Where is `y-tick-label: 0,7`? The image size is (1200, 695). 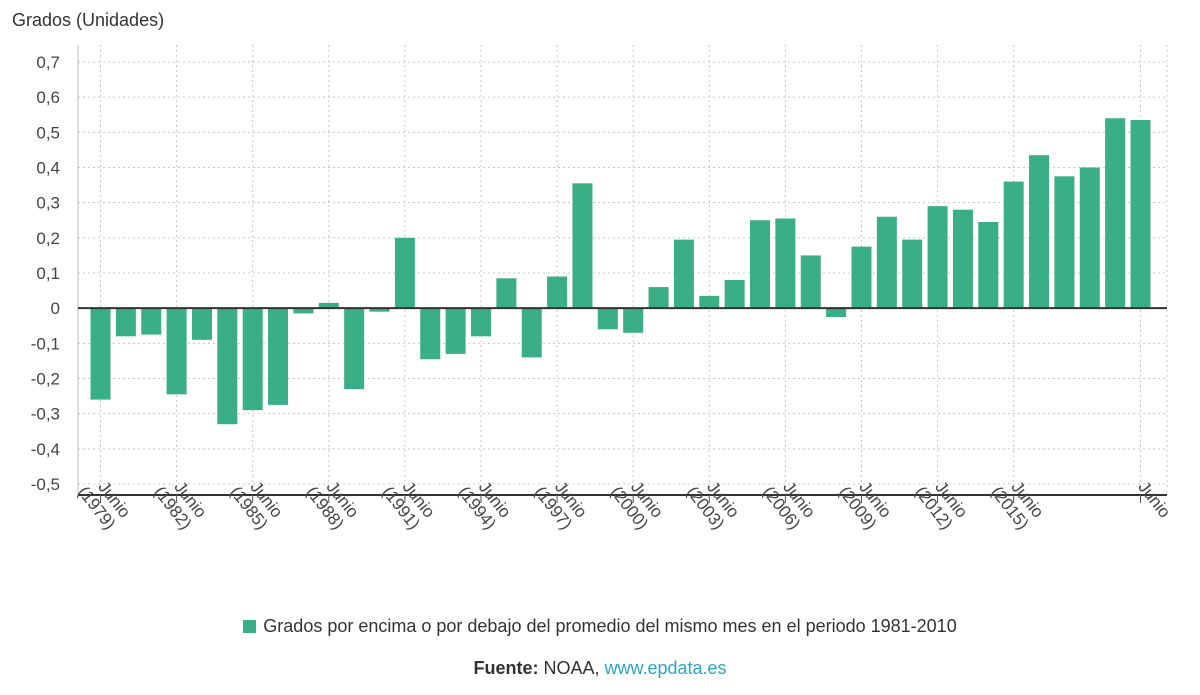 y-tick-label: 0,7 is located at coordinates (48, 62).